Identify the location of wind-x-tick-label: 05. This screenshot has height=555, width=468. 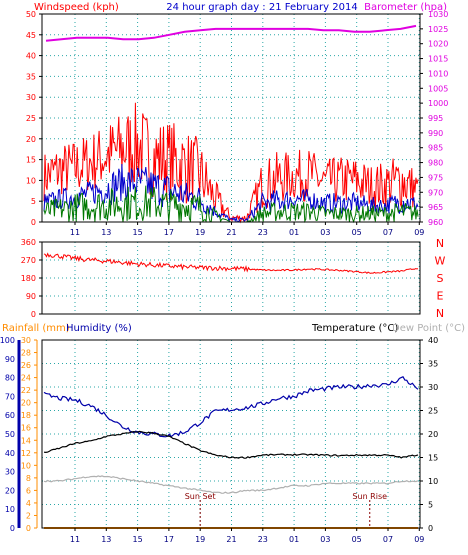
(357, 232).